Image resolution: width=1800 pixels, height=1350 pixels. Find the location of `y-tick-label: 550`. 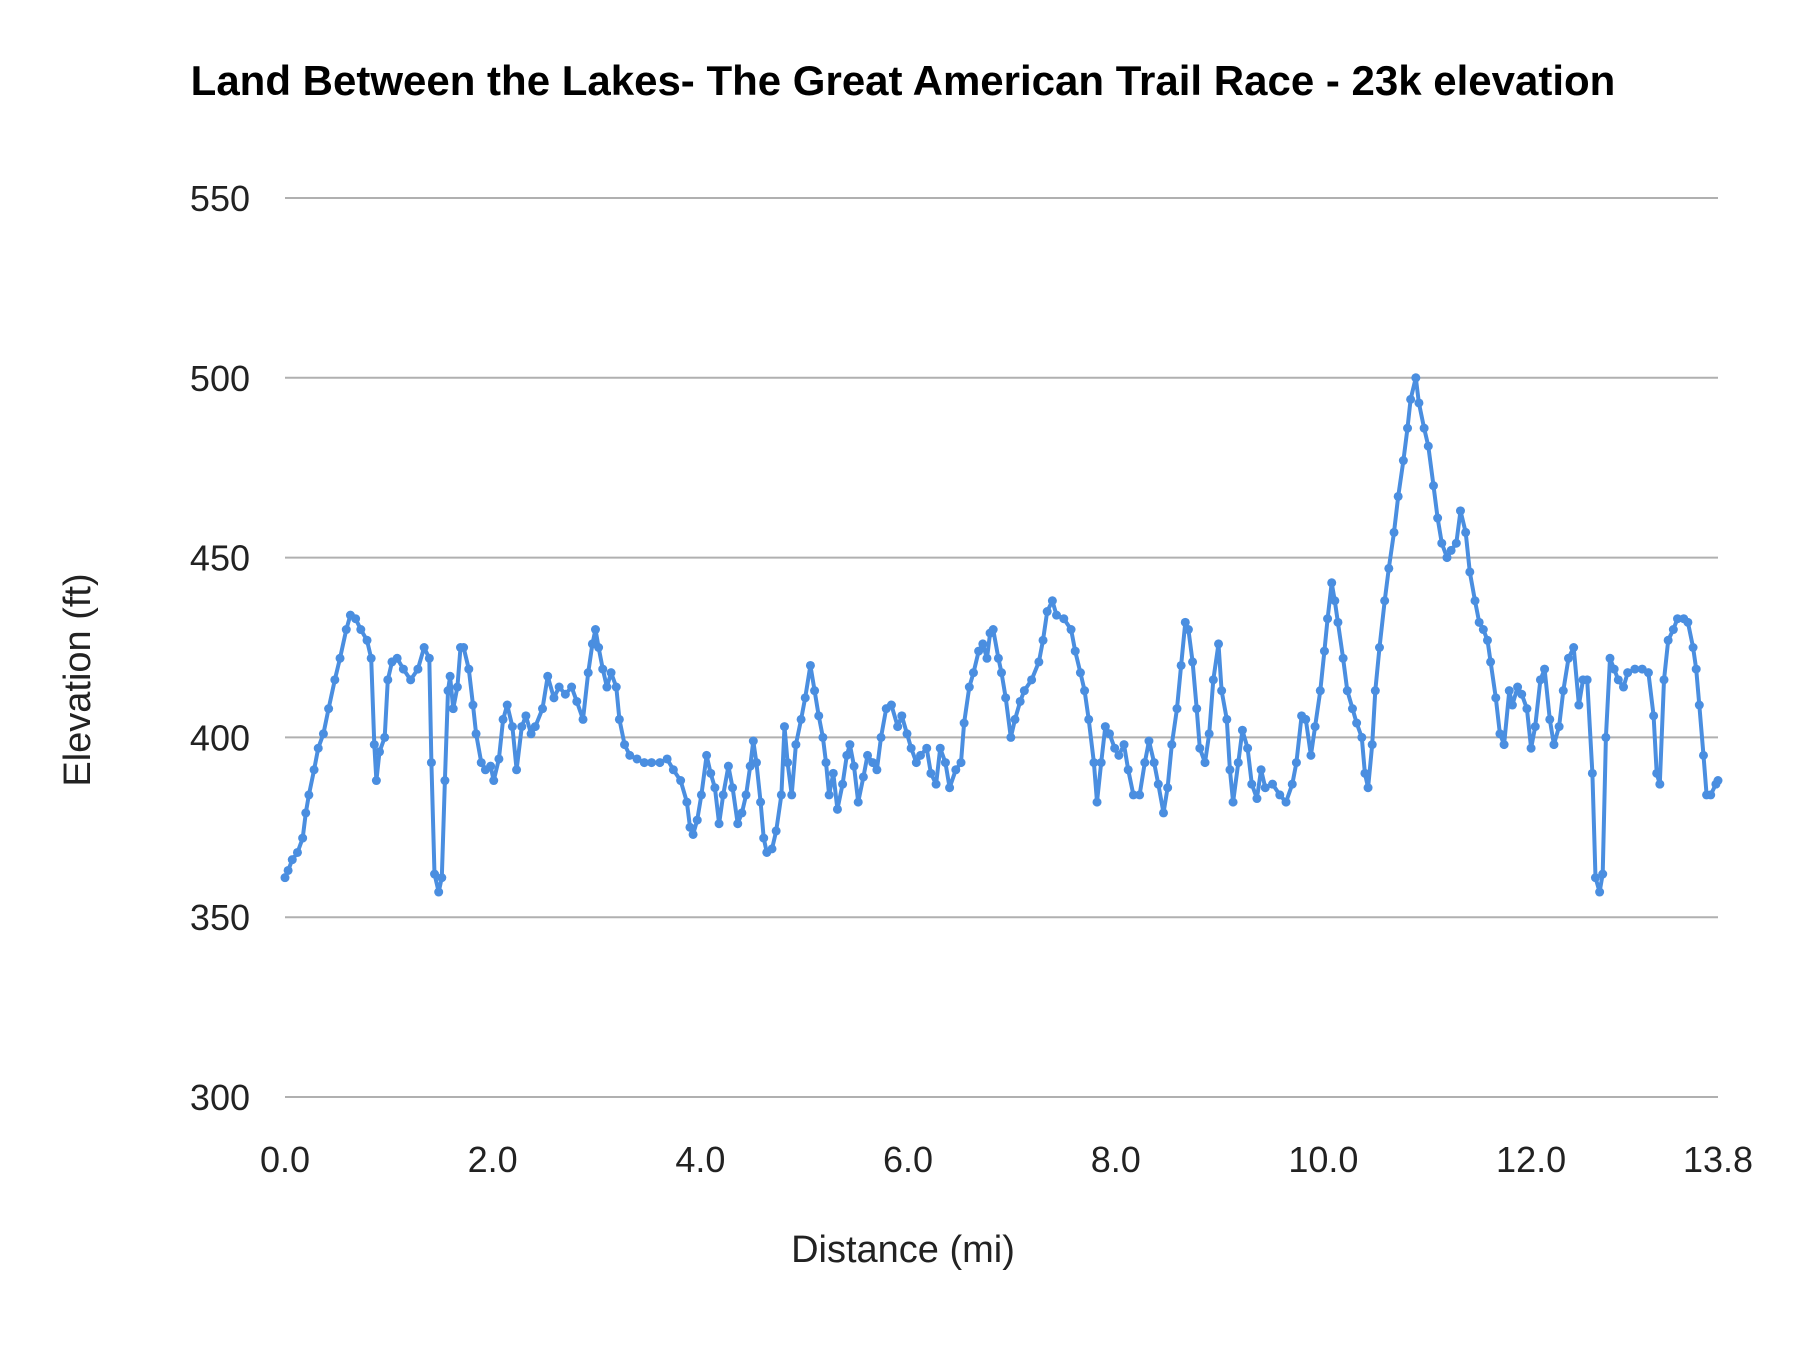

y-tick-label: 550 is located at coordinates (220, 198).